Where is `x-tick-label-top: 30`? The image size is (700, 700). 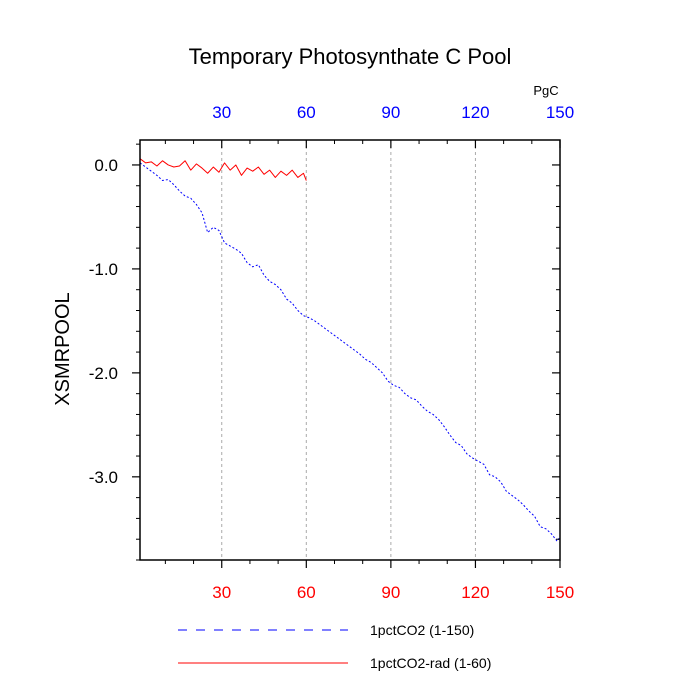
x-tick-label-top: 30 is located at coordinates (221, 112).